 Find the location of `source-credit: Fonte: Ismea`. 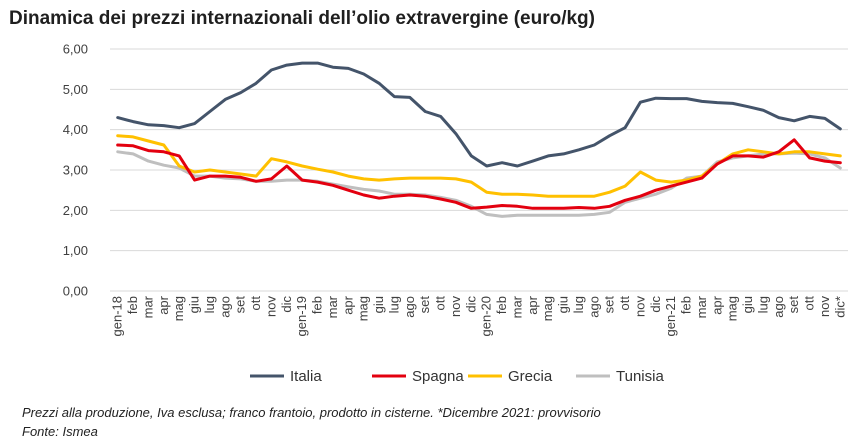

source-credit: Fonte: Ismea is located at coordinates (60, 431).